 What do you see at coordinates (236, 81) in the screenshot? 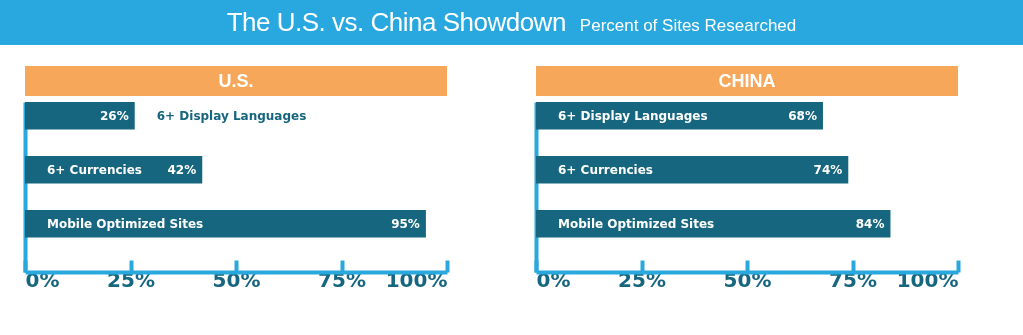
I see `chart-title: U.S.` at bounding box center [236, 81].